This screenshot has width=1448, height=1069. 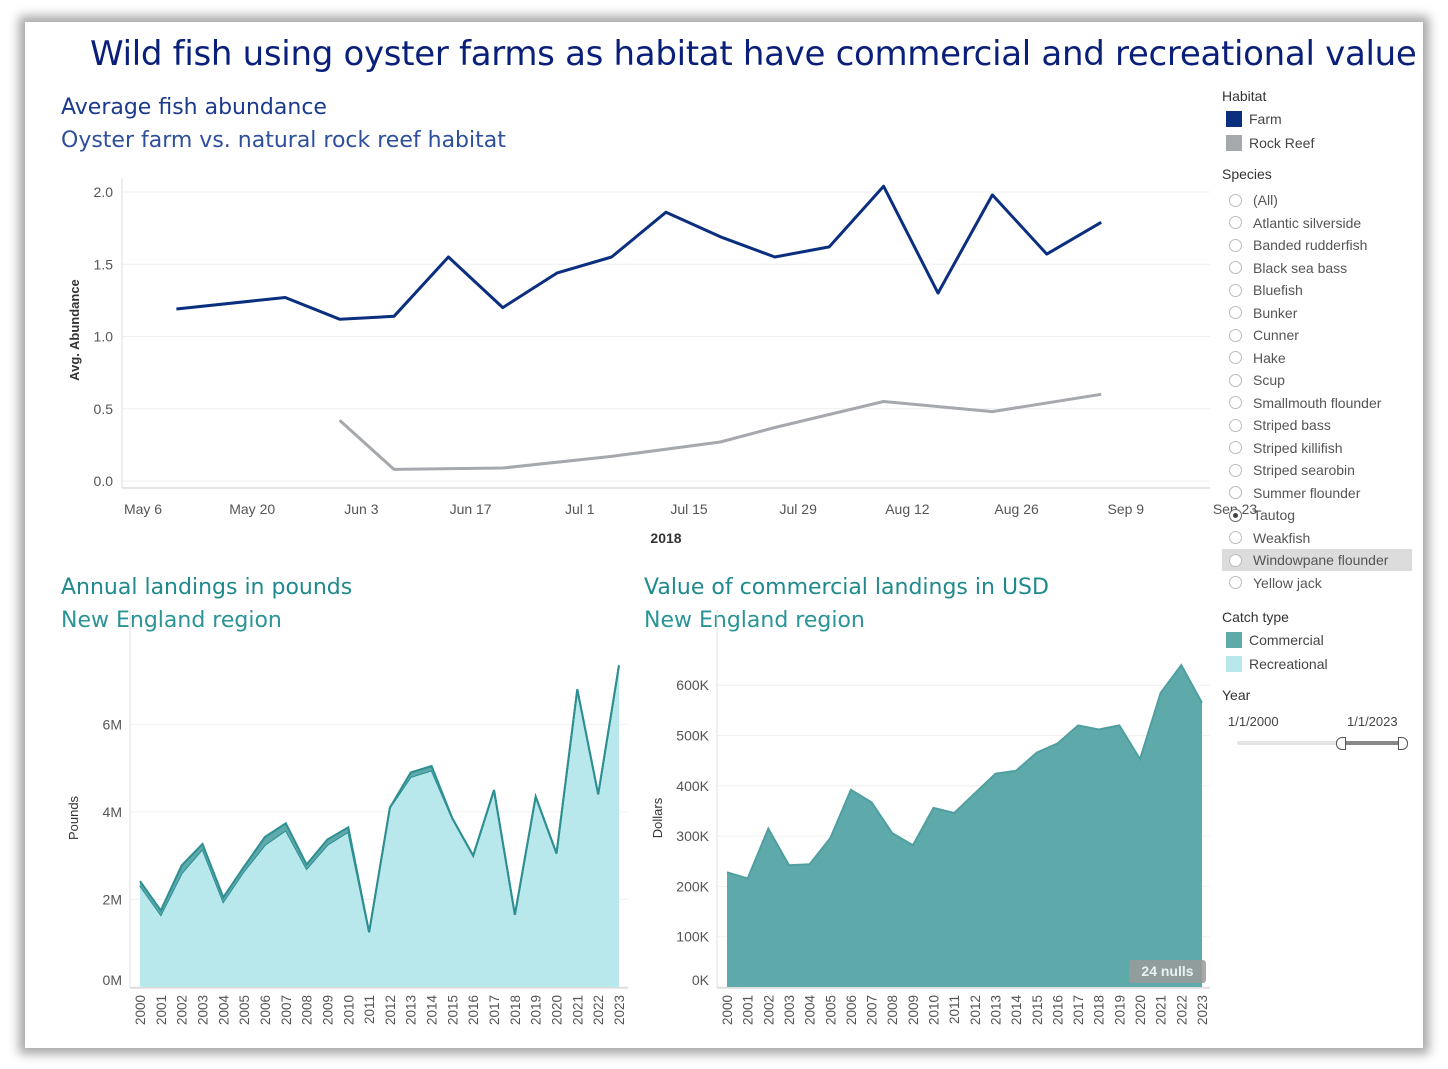 I want to click on species-option: Atlantic silverside, so click(x=1295, y=223).